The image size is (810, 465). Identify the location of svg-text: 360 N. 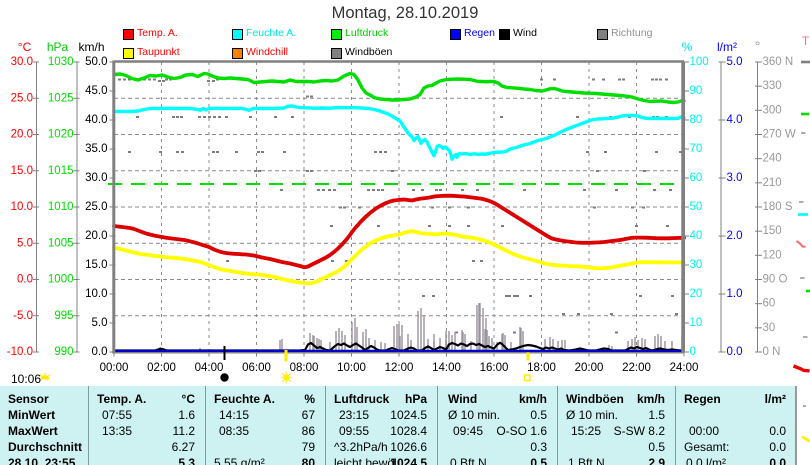
(778, 62).